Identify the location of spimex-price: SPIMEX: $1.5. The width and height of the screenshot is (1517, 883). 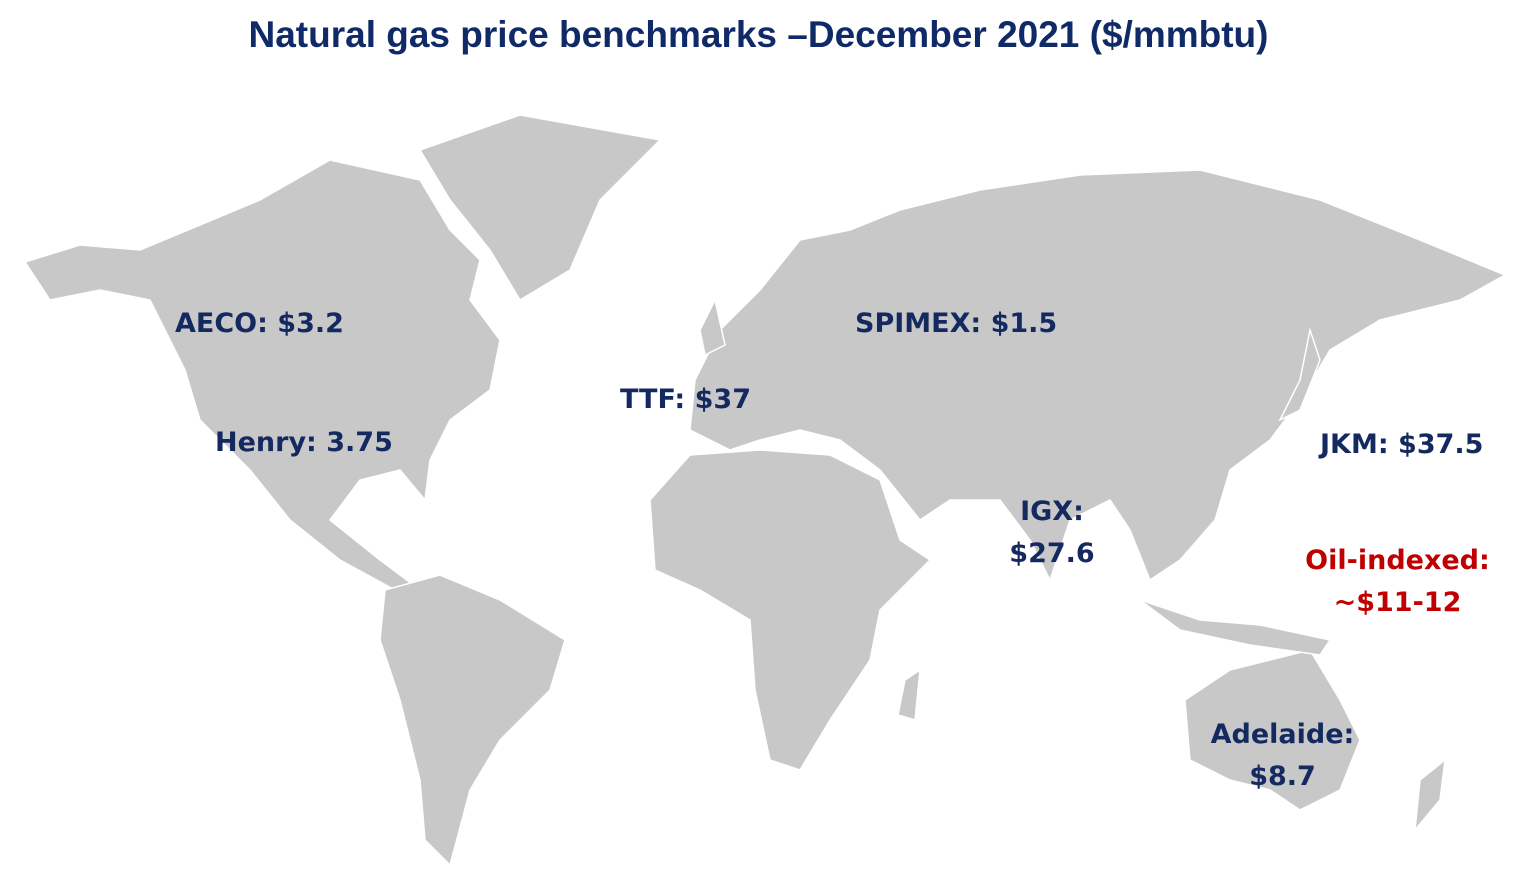
(956, 323).